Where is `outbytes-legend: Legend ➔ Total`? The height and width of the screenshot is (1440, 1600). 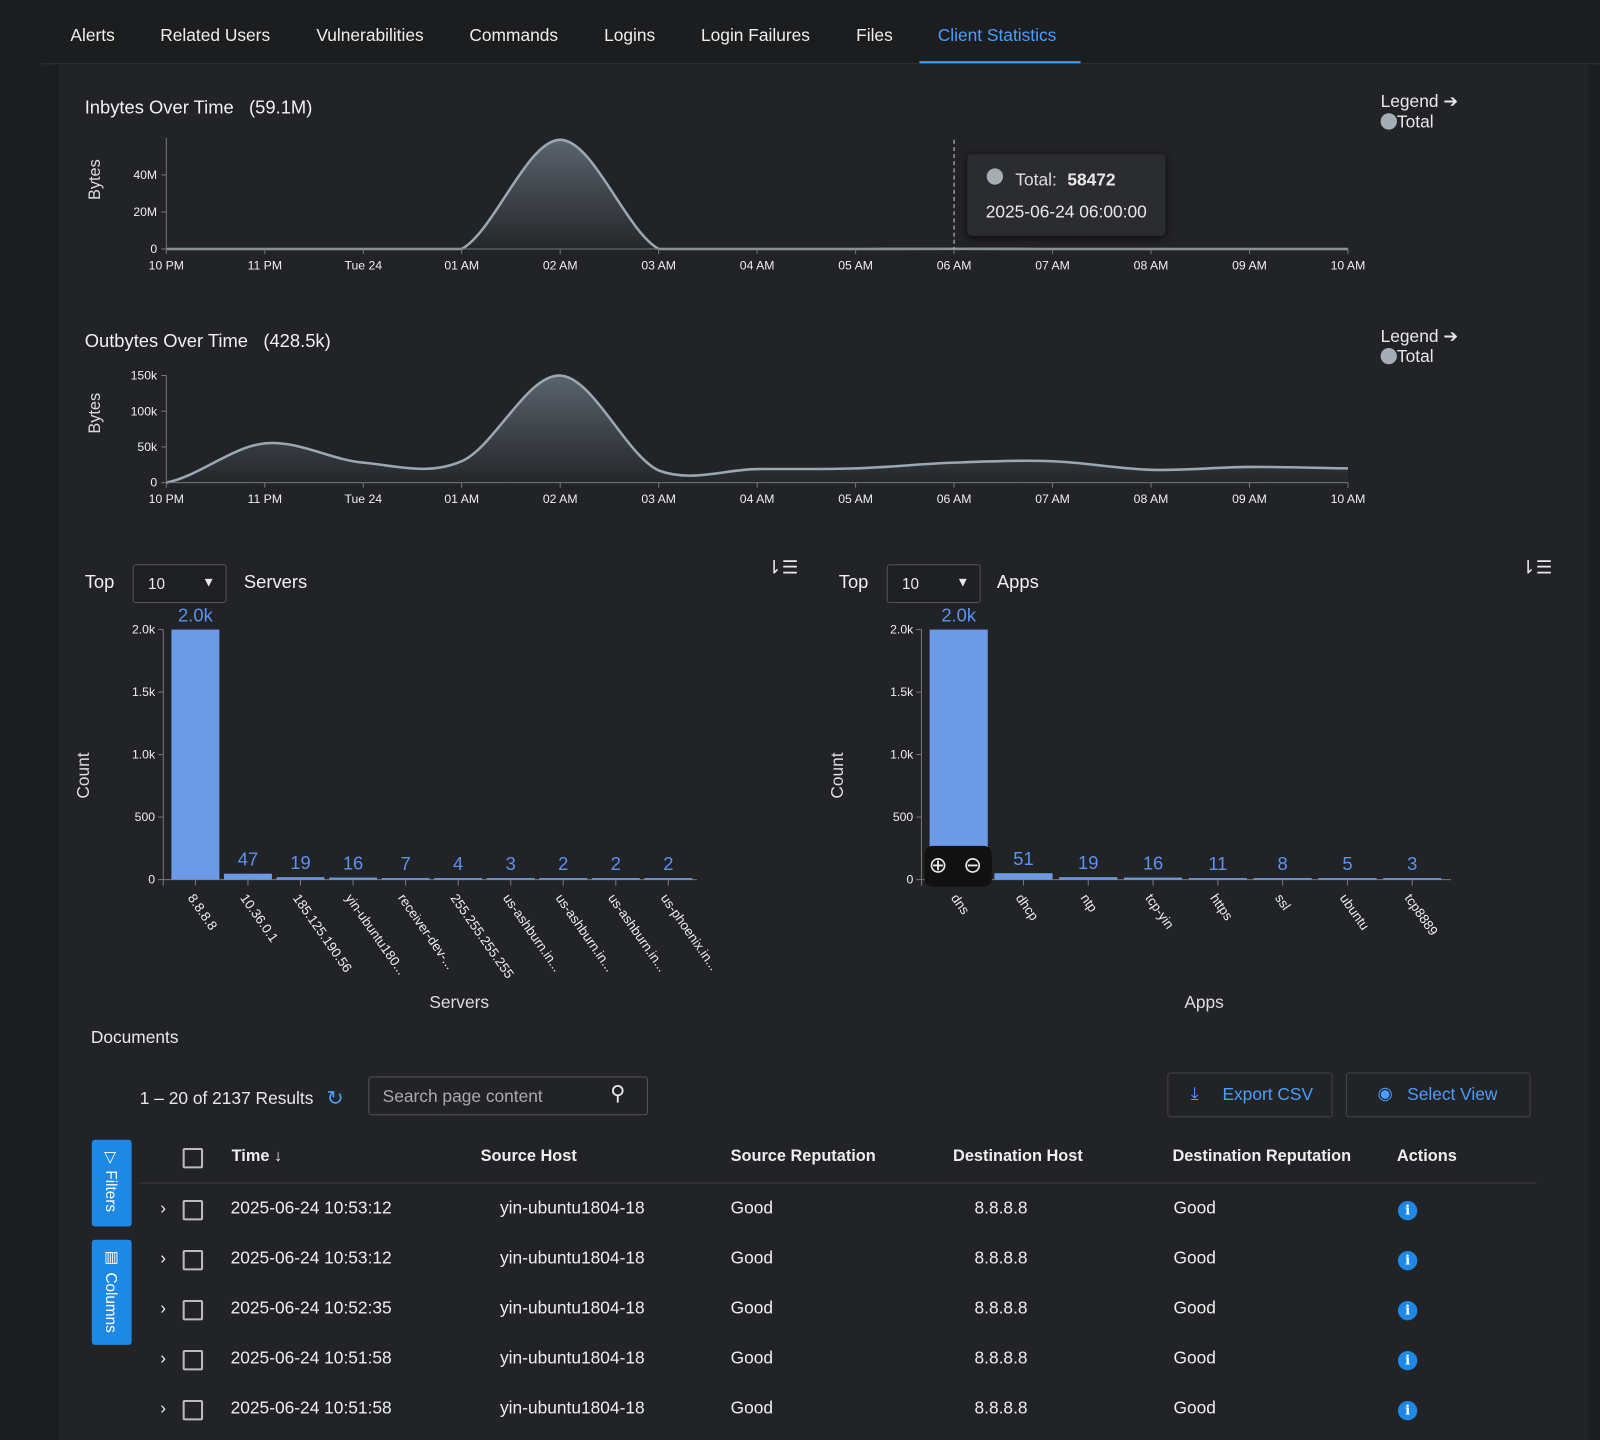 outbytes-legend: Legend ➔ Total is located at coordinates (1419, 347).